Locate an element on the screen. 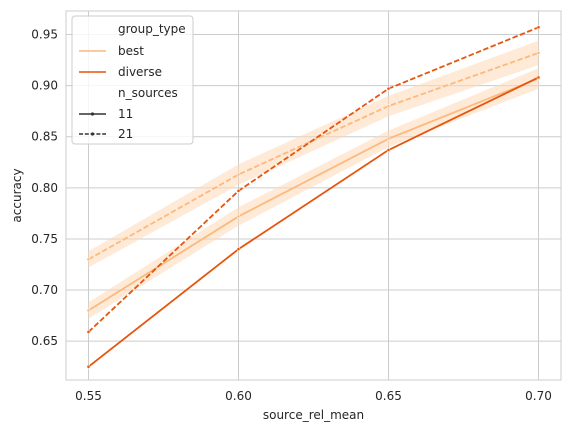 This screenshot has width=572, height=433. legend-21-label: 21 is located at coordinates (125, 134).